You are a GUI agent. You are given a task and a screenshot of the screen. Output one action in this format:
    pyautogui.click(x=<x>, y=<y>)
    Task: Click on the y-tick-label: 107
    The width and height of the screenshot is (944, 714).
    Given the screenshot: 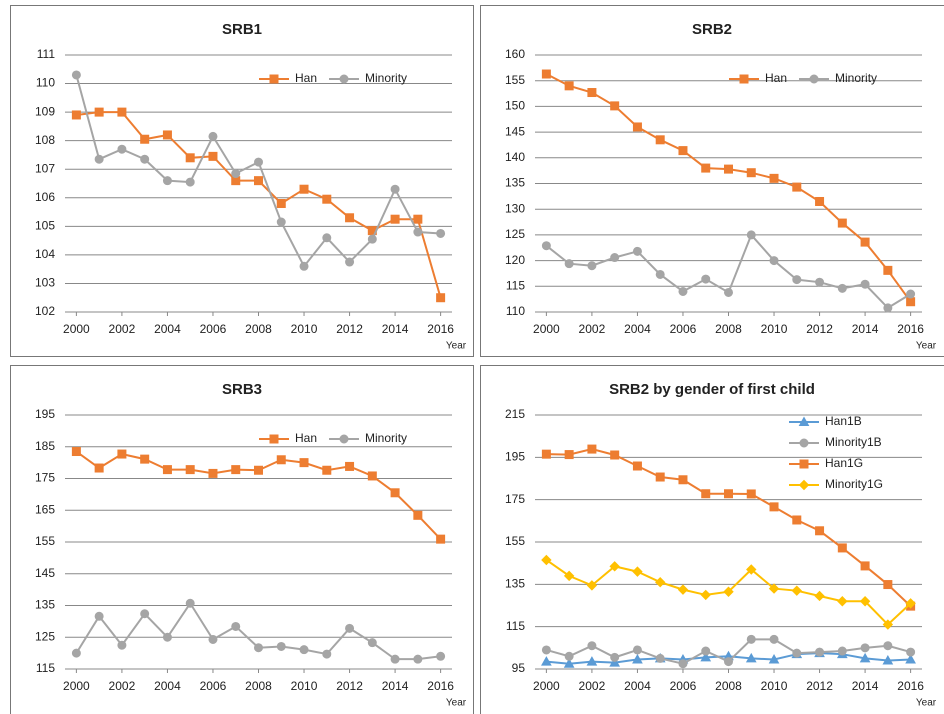 What is the action you would take?
    pyautogui.click(x=45, y=168)
    